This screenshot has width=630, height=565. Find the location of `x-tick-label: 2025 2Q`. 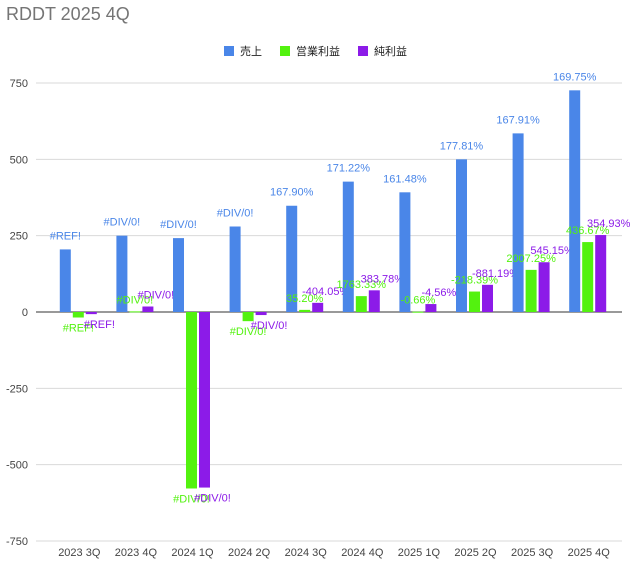

x-tick-label: 2025 2Q is located at coordinates (475, 553).